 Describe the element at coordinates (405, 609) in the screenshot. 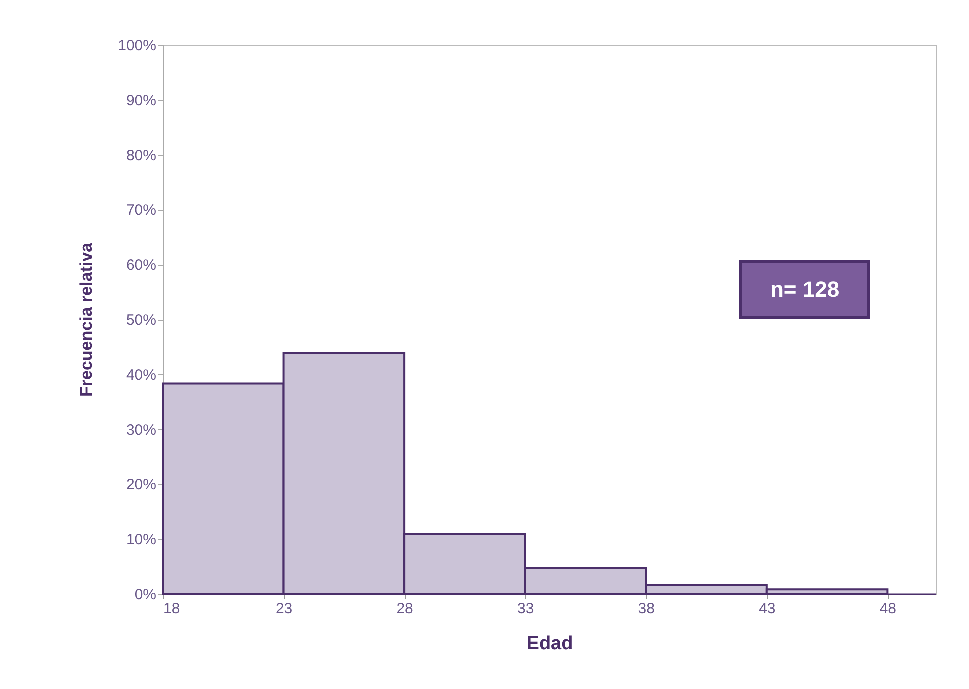

I see `x-tick-label: 28` at that location.